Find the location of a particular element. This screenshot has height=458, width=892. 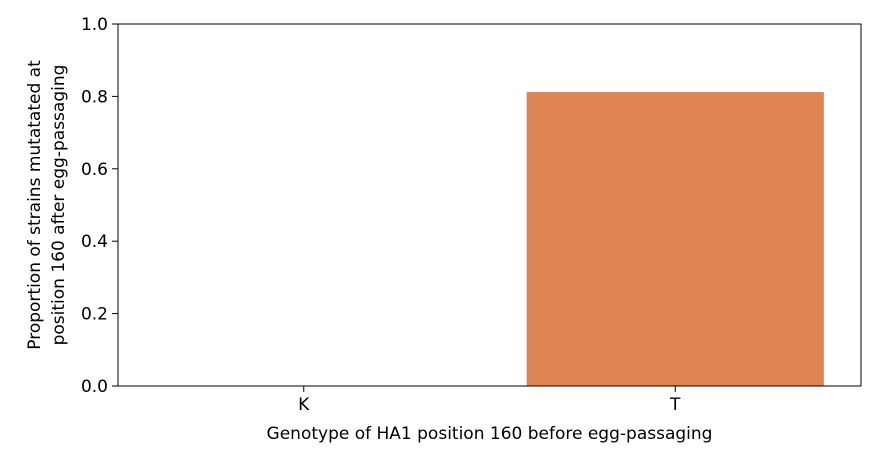

x-tick-label: K is located at coordinates (304, 405).